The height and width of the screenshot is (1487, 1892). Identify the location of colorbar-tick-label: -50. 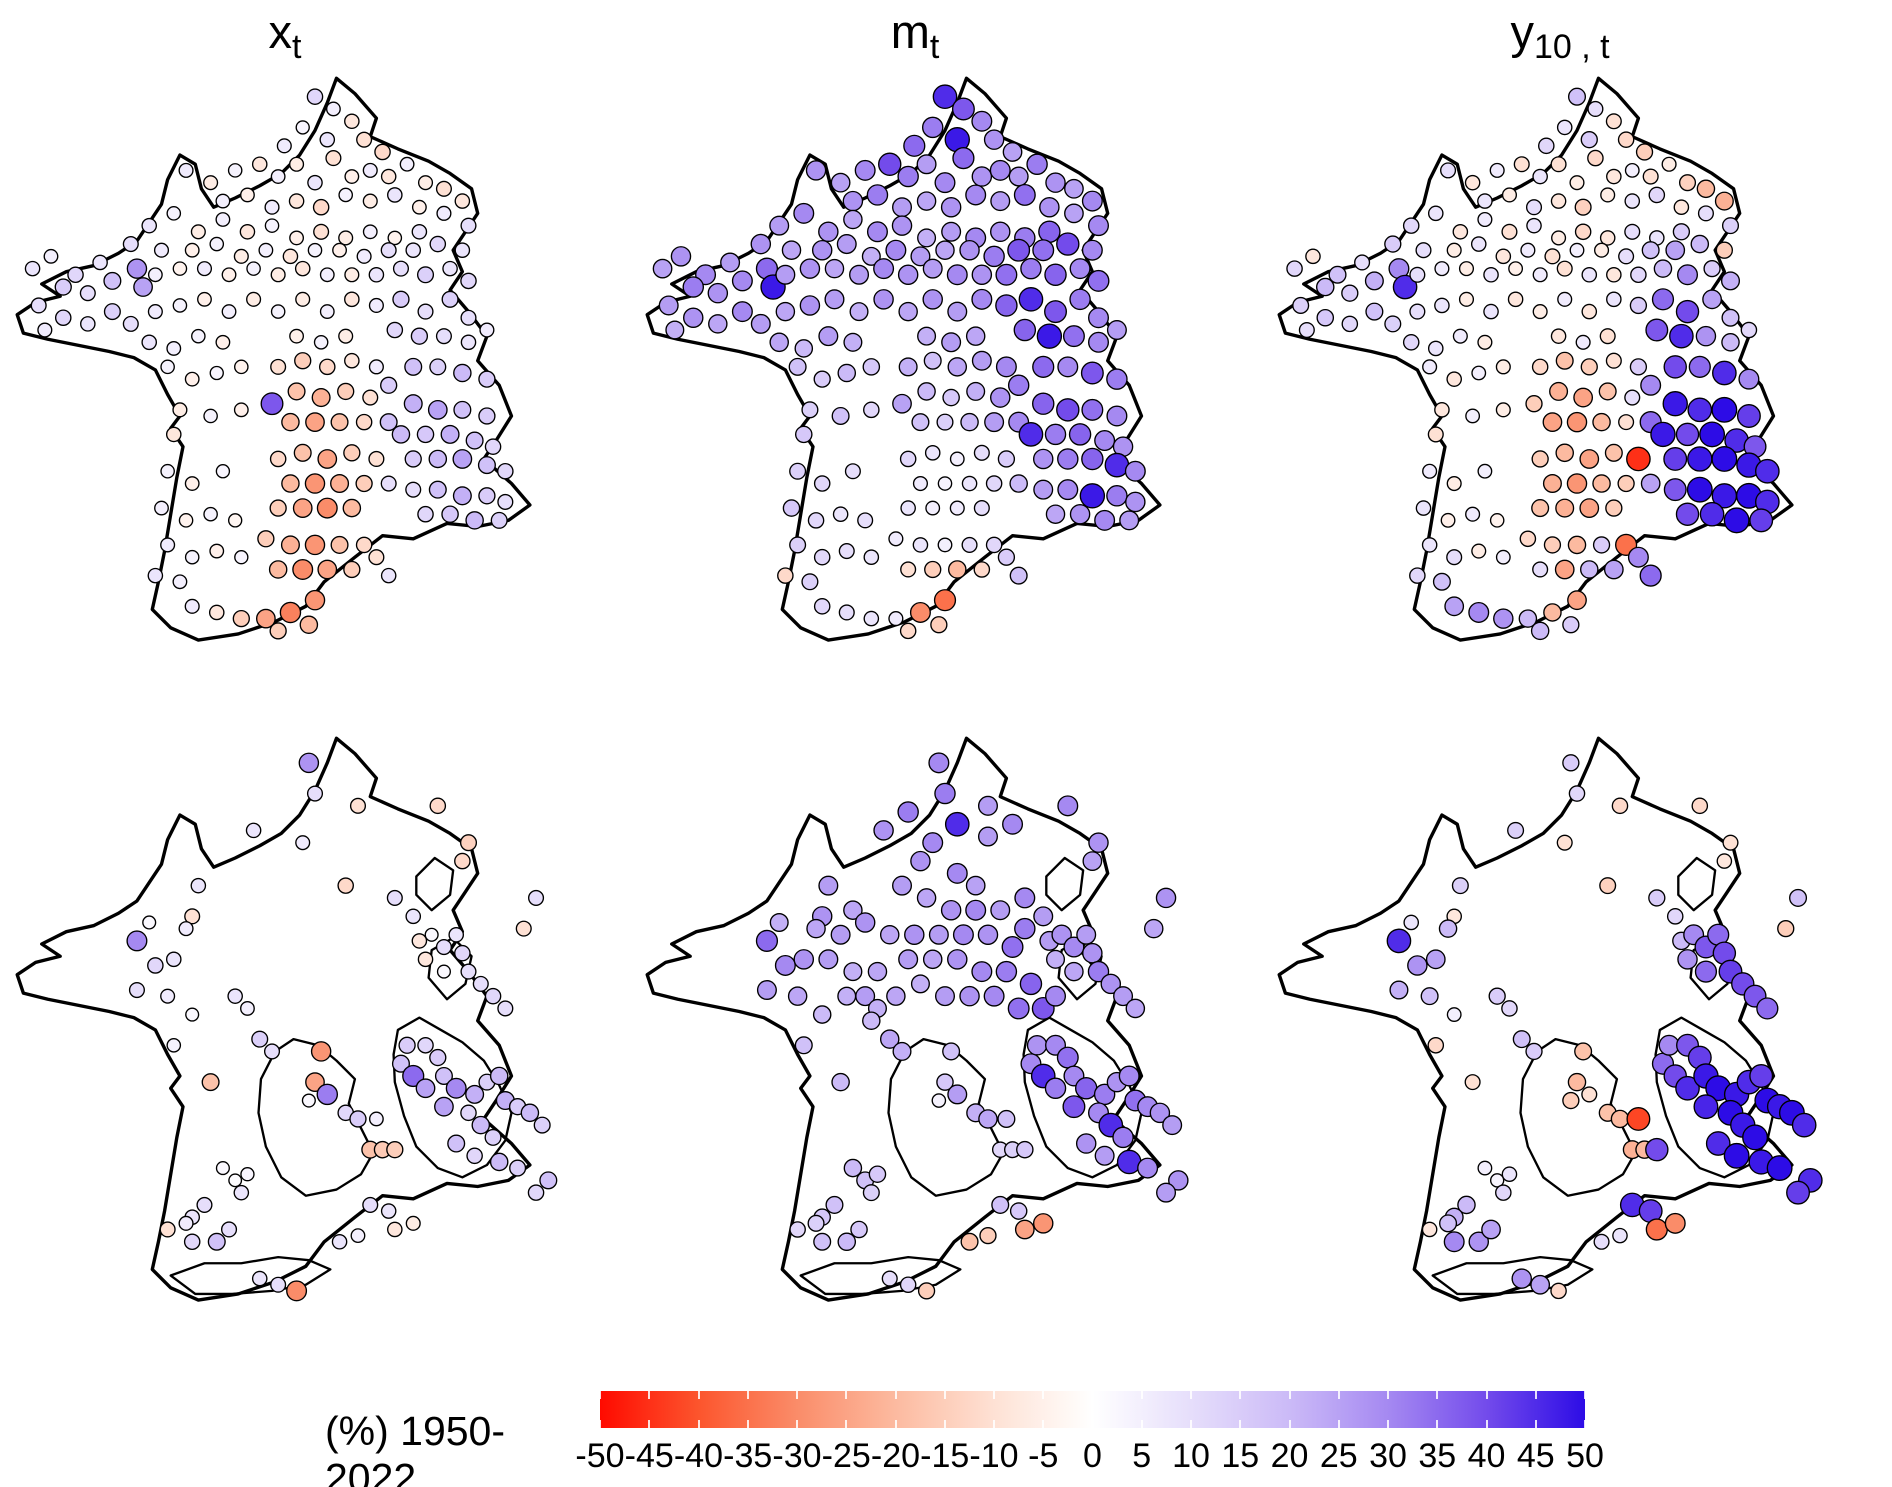
(600, 1456).